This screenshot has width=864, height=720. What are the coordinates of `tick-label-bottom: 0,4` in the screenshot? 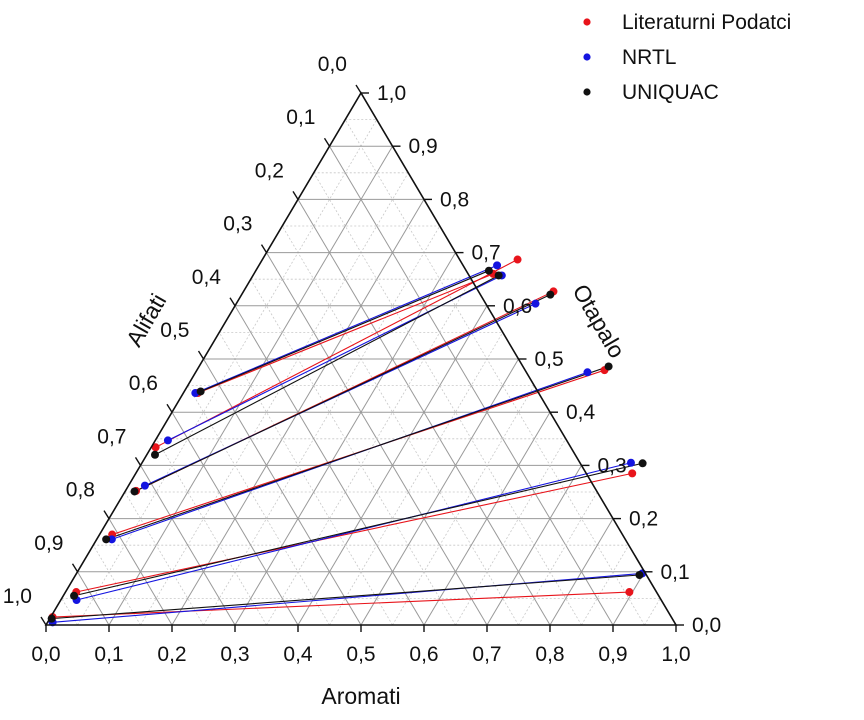 It's located at (298, 654).